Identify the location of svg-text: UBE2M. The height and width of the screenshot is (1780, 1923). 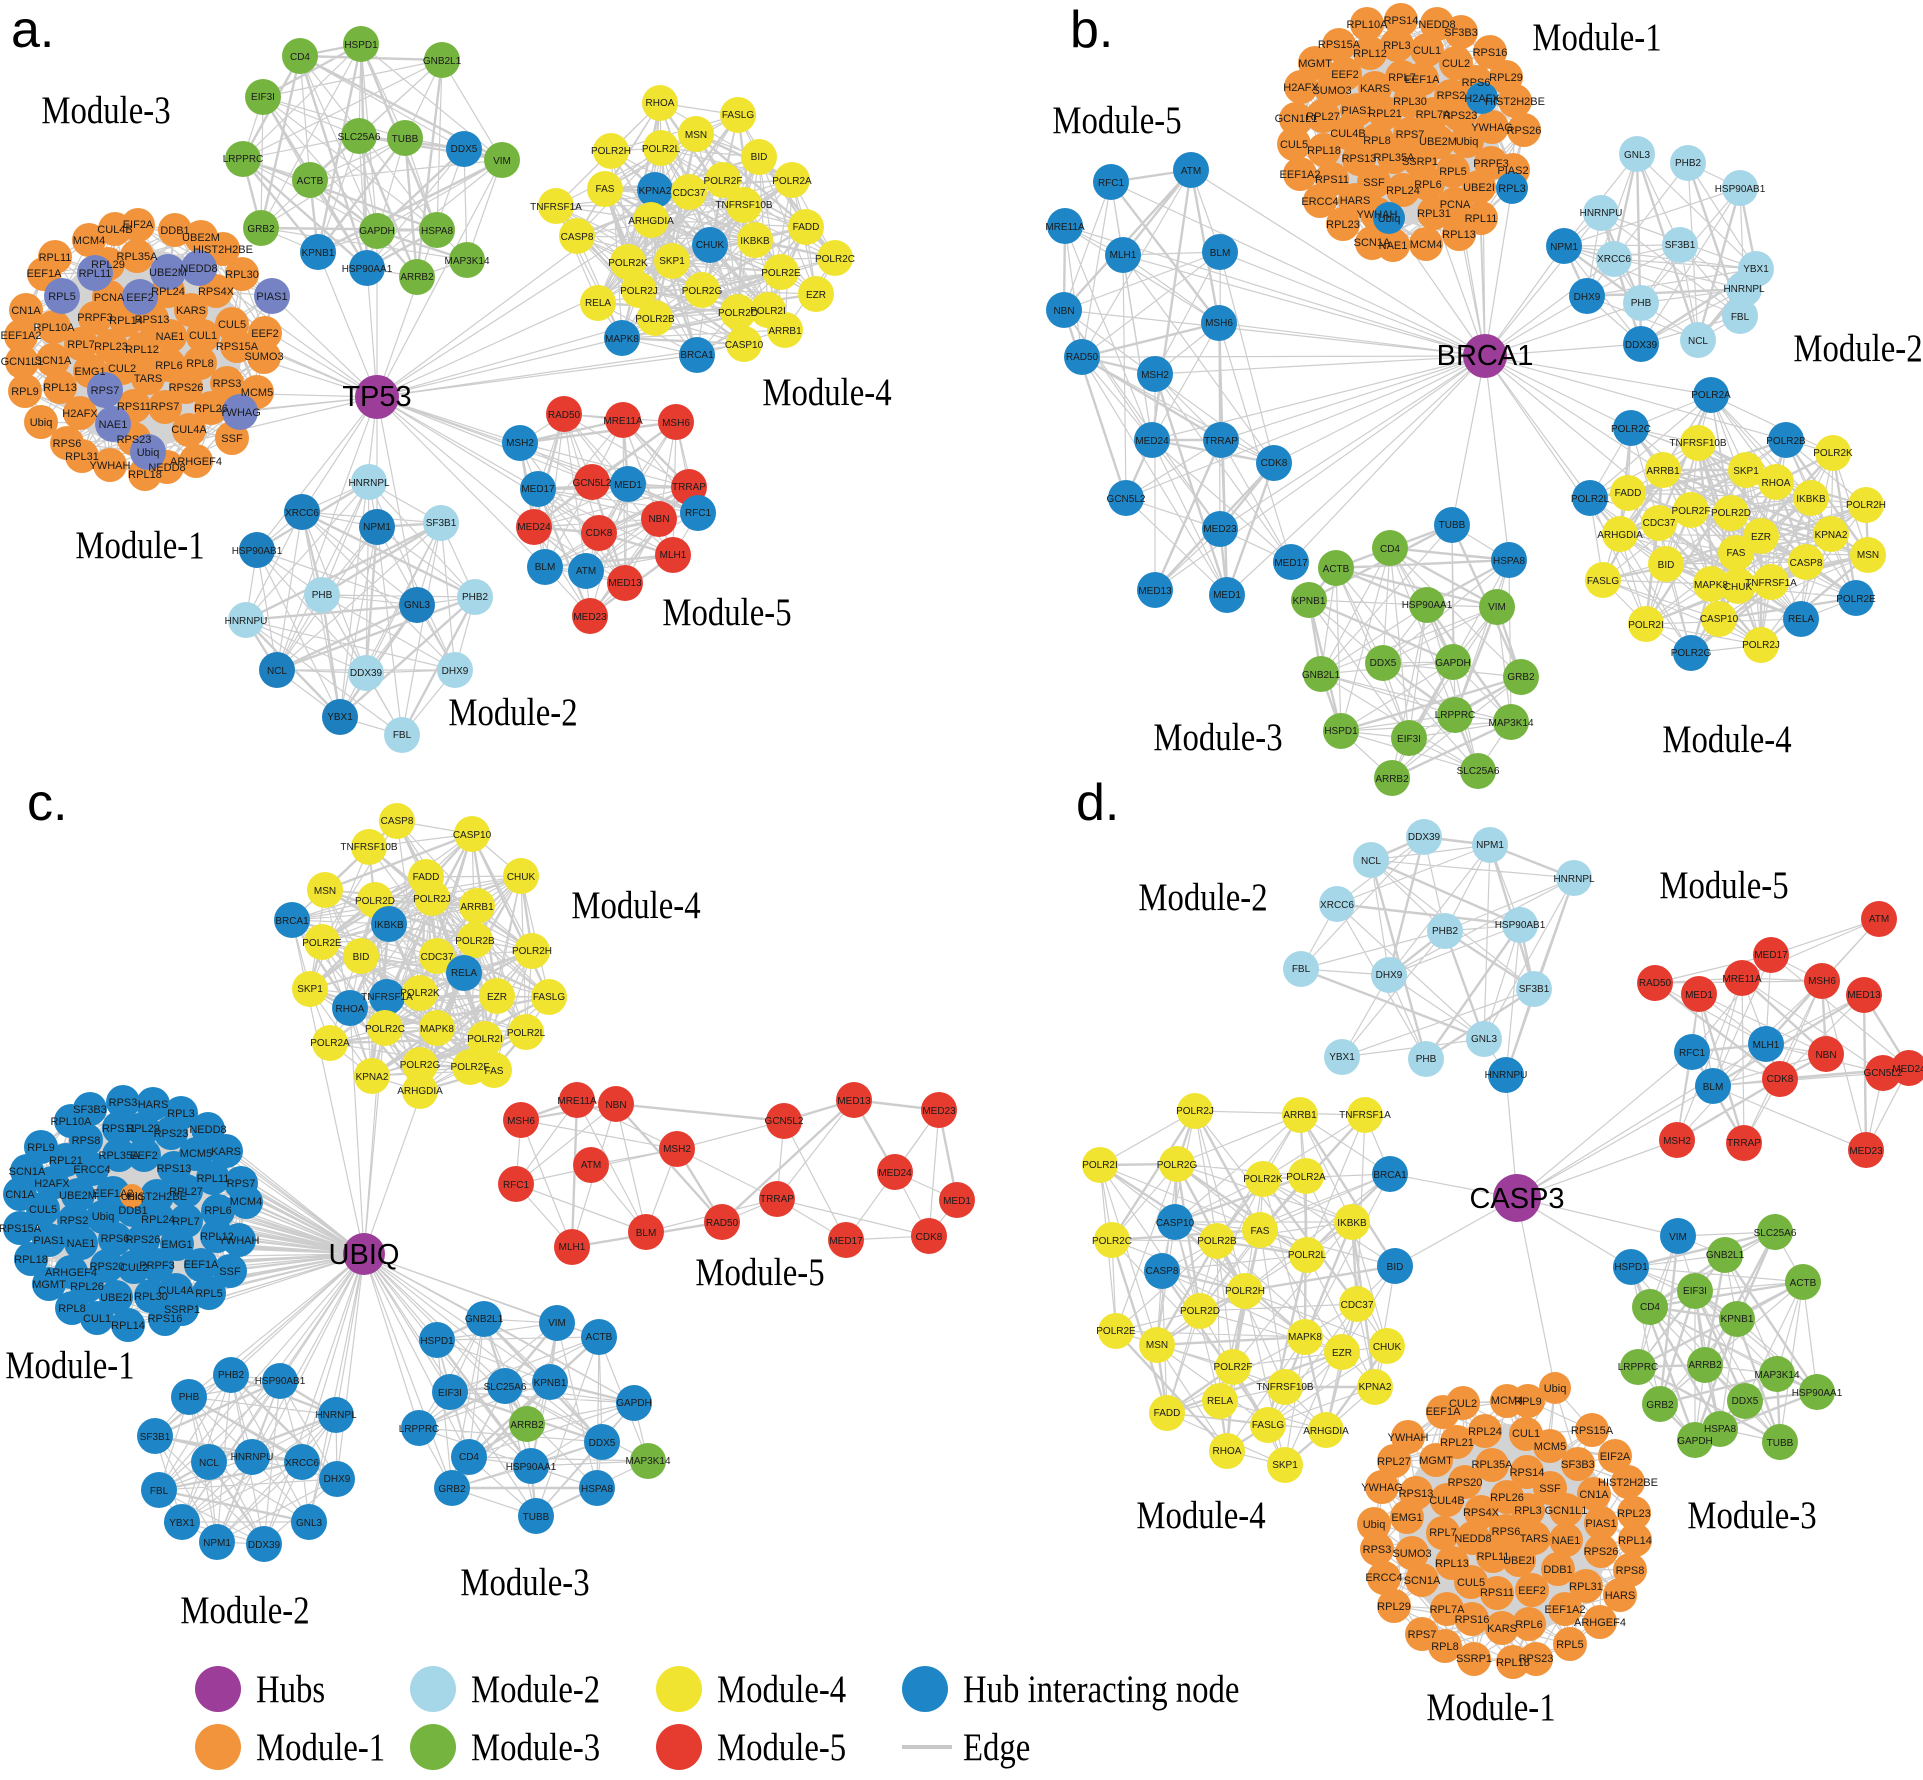
(1438, 142).